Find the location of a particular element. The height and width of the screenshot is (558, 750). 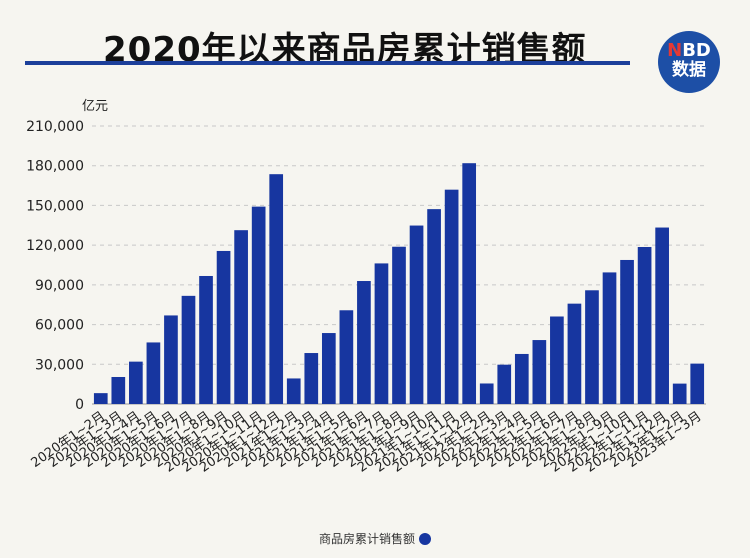

y-axis-unit: 亿元 is located at coordinates (95, 106).